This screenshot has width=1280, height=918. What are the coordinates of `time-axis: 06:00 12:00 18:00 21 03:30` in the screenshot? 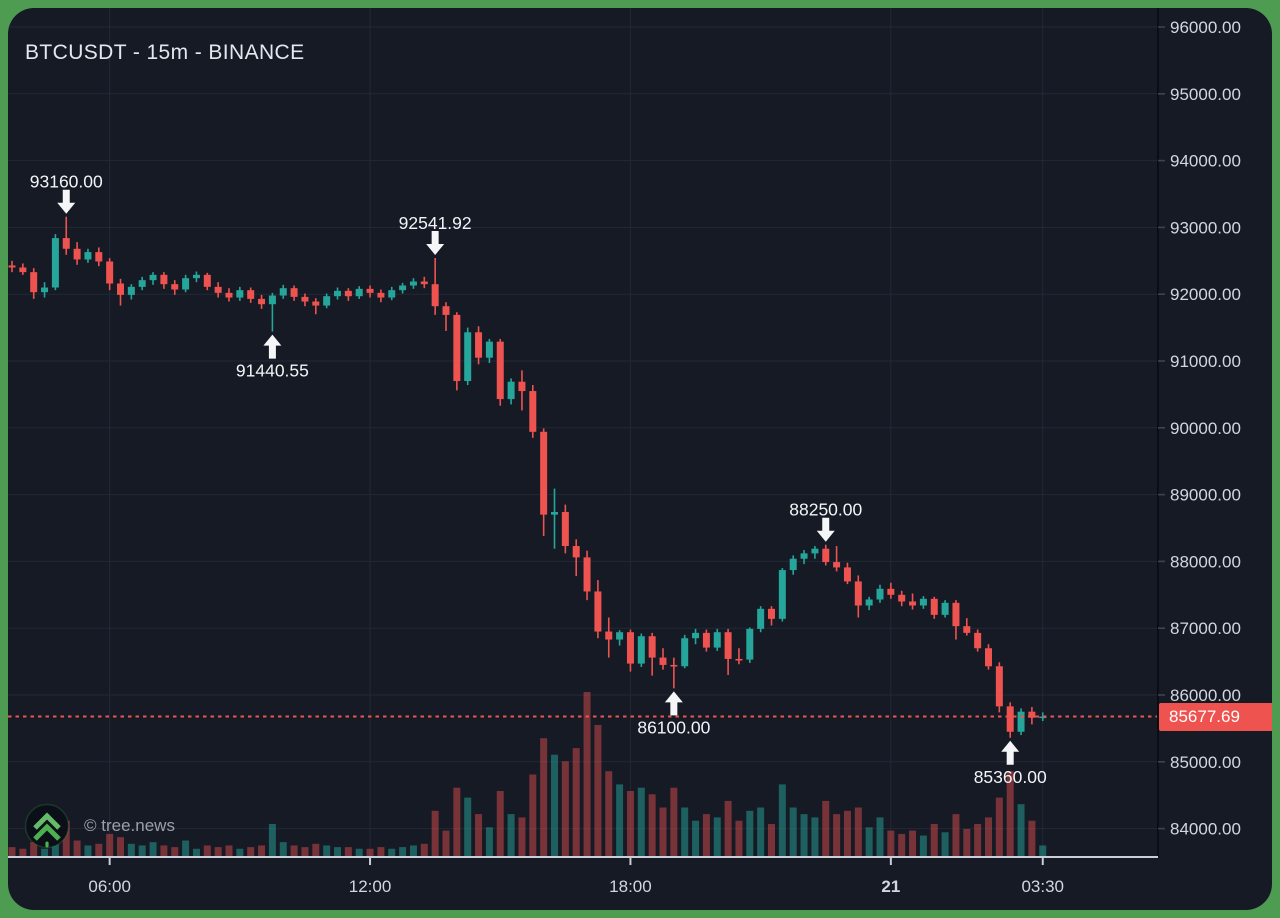 It's located at (583, 876).